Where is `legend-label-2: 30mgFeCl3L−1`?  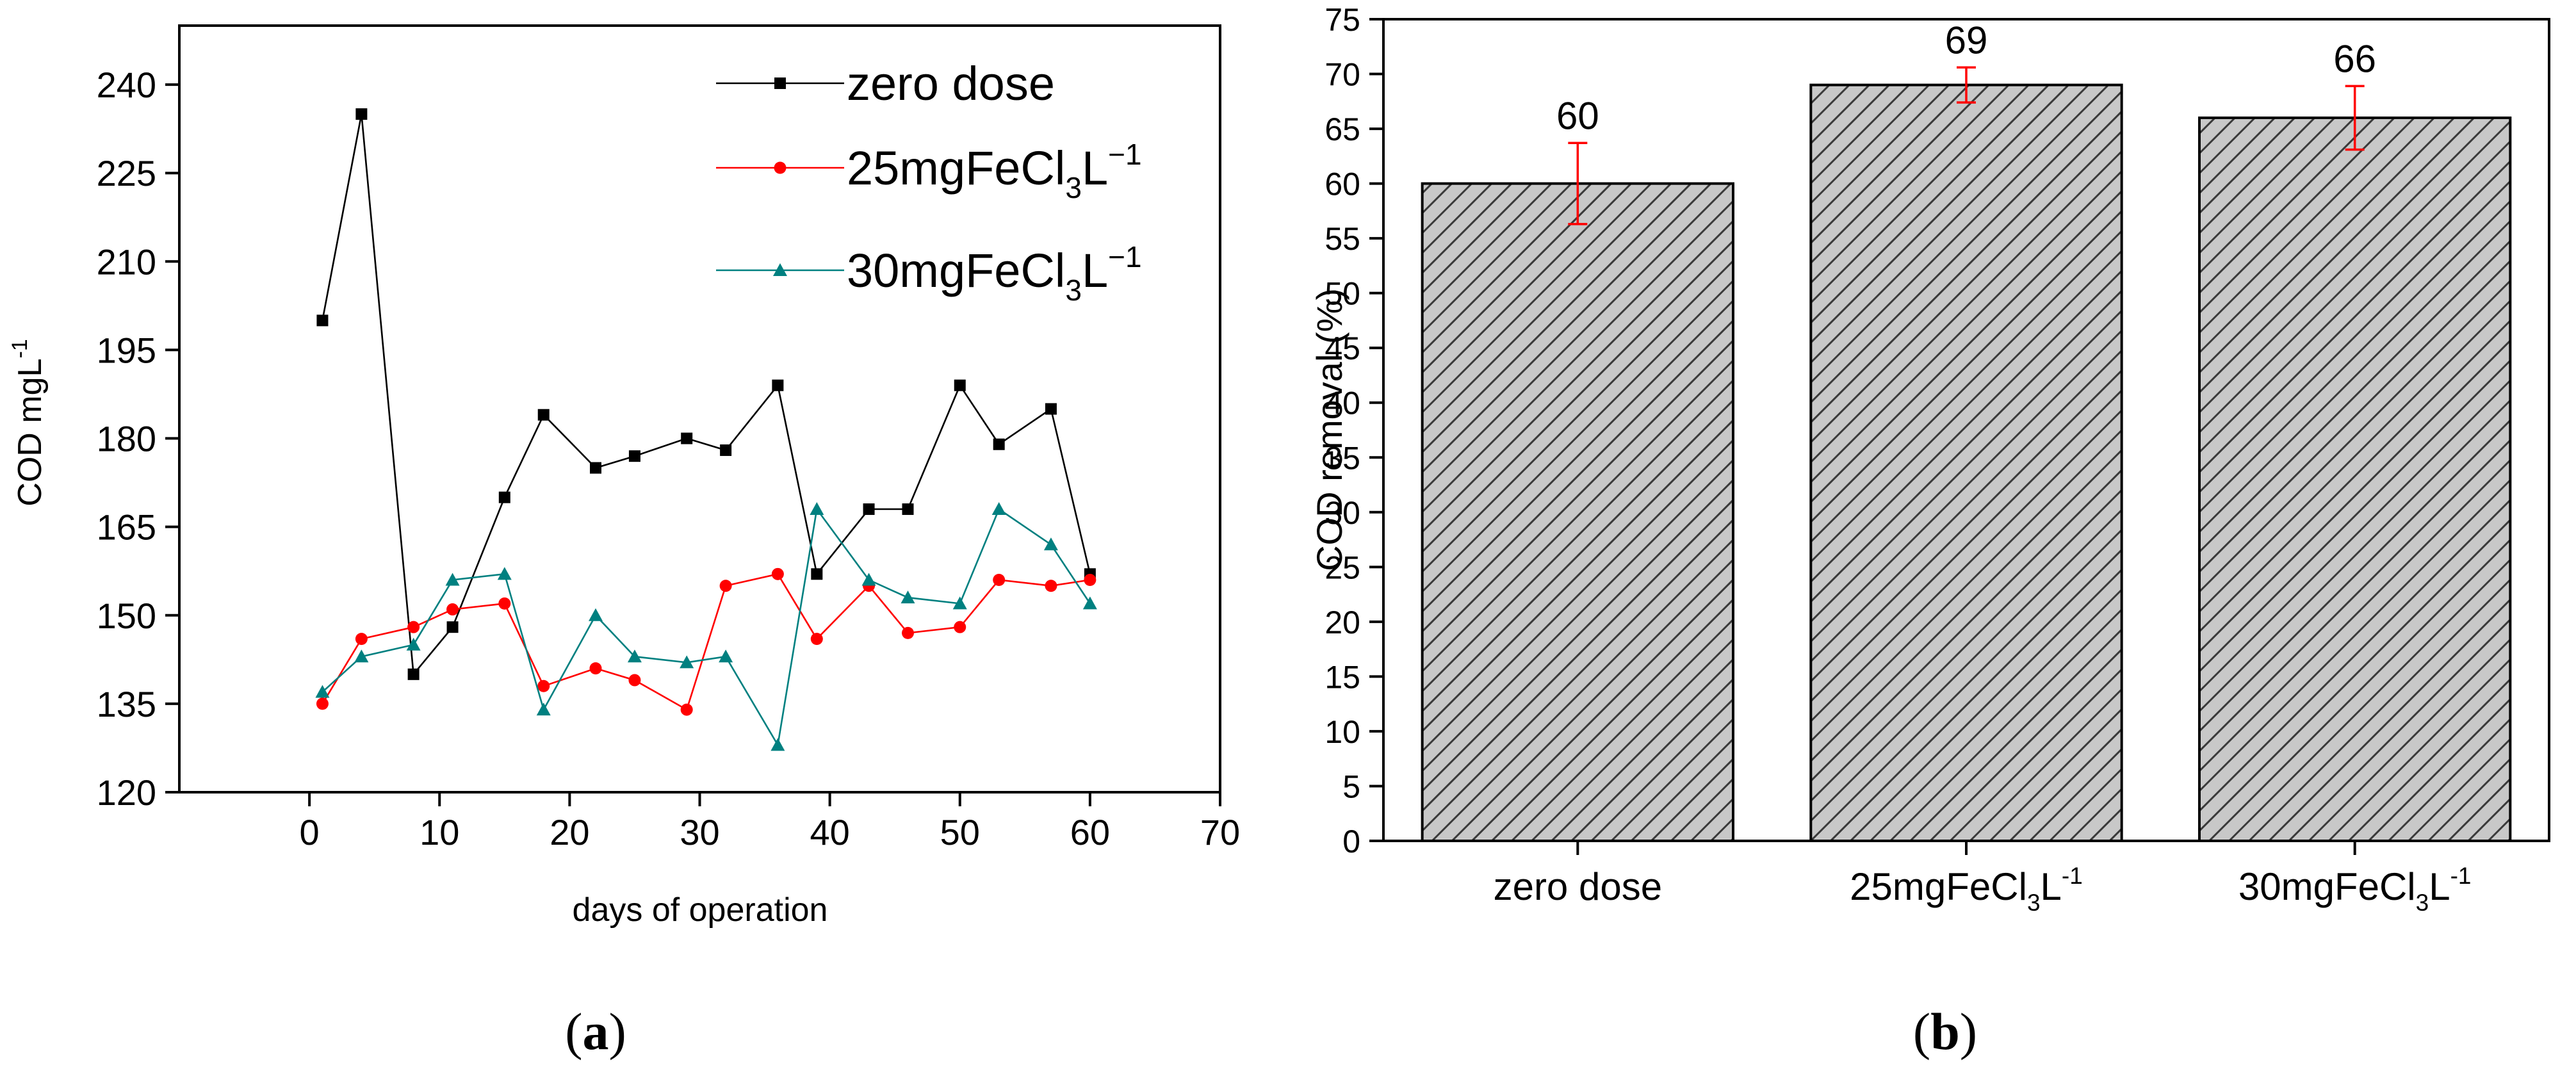 legend-label-2: 30mgFeCl3L−1 is located at coordinates (994, 273).